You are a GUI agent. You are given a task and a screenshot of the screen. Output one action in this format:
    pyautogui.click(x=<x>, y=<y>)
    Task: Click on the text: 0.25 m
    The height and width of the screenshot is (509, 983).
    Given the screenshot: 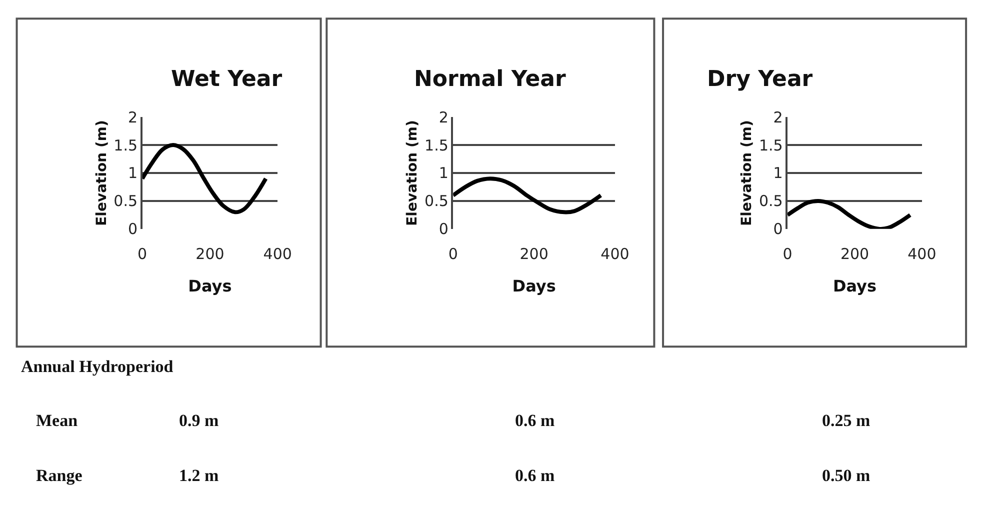 What is the action you would take?
    pyautogui.click(x=846, y=420)
    